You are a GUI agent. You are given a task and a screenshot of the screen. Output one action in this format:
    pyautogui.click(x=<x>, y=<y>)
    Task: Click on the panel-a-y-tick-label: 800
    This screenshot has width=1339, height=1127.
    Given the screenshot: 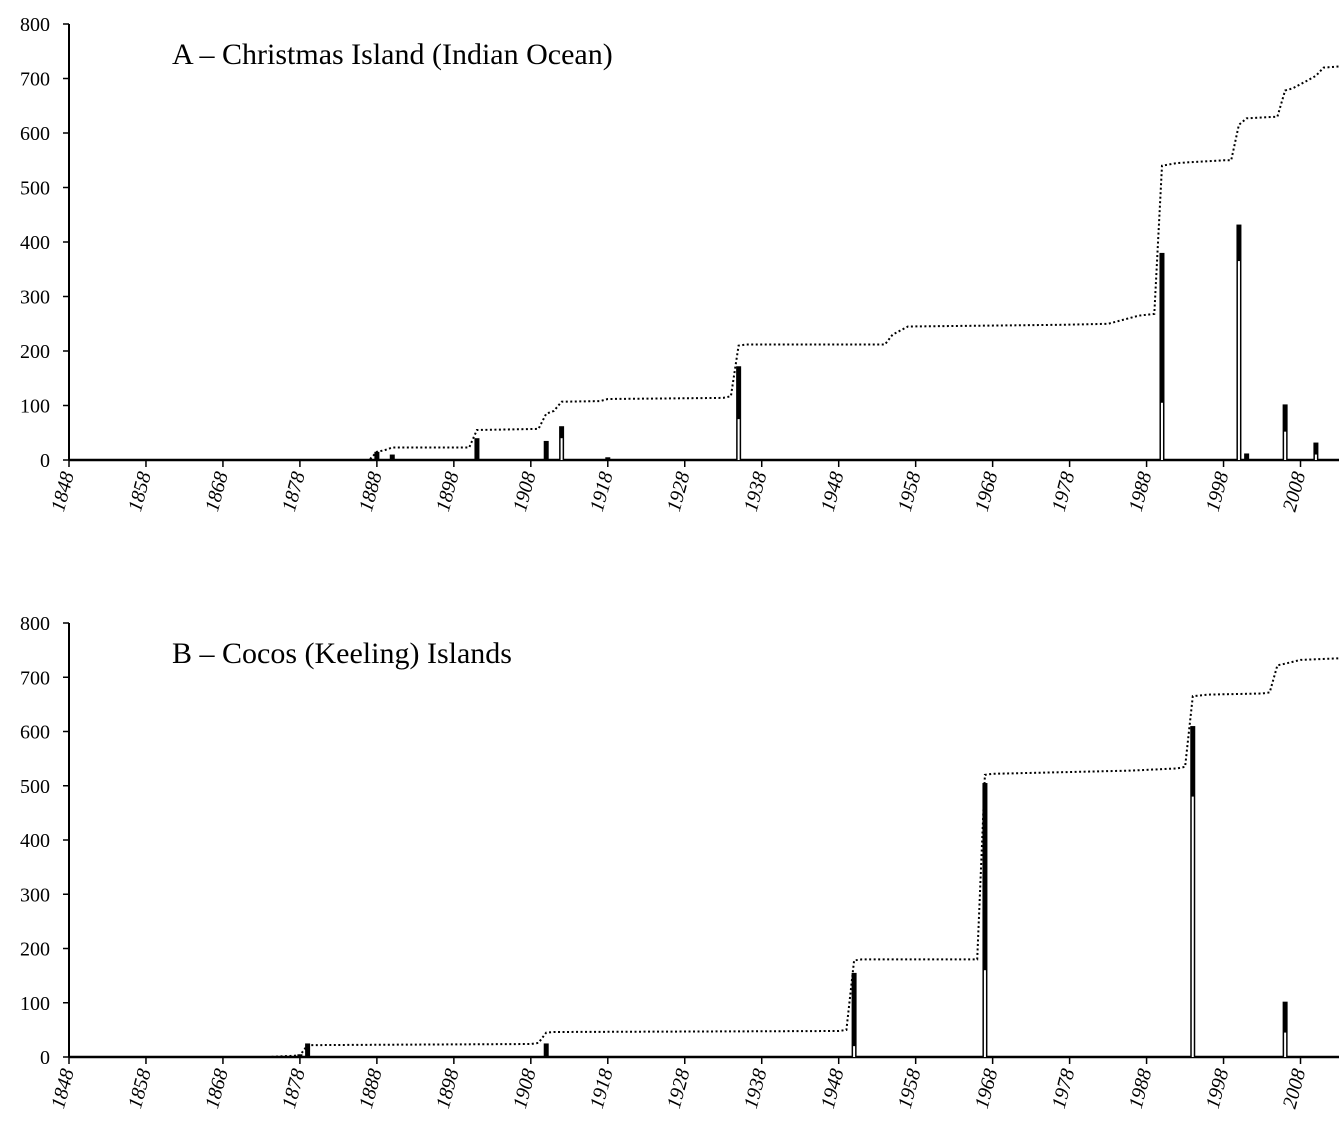 What is the action you would take?
    pyautogui.click(x=35, y=25)
    